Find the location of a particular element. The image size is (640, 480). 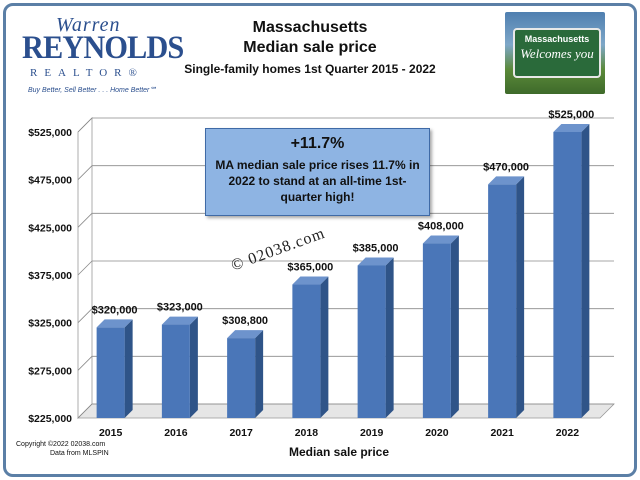

x-tick-label: 2021 is located at coordinates (502, 433).